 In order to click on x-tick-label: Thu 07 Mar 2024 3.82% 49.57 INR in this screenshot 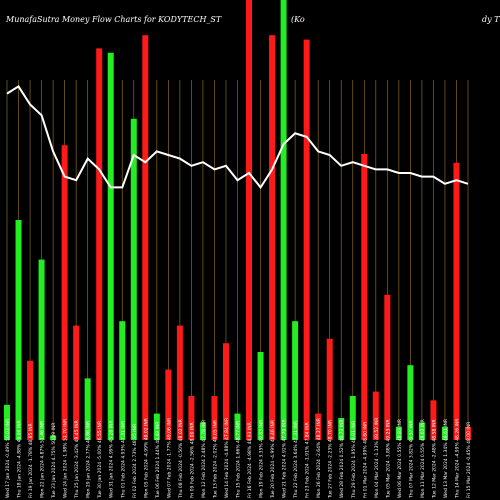, I will do `click(411, 459)`.